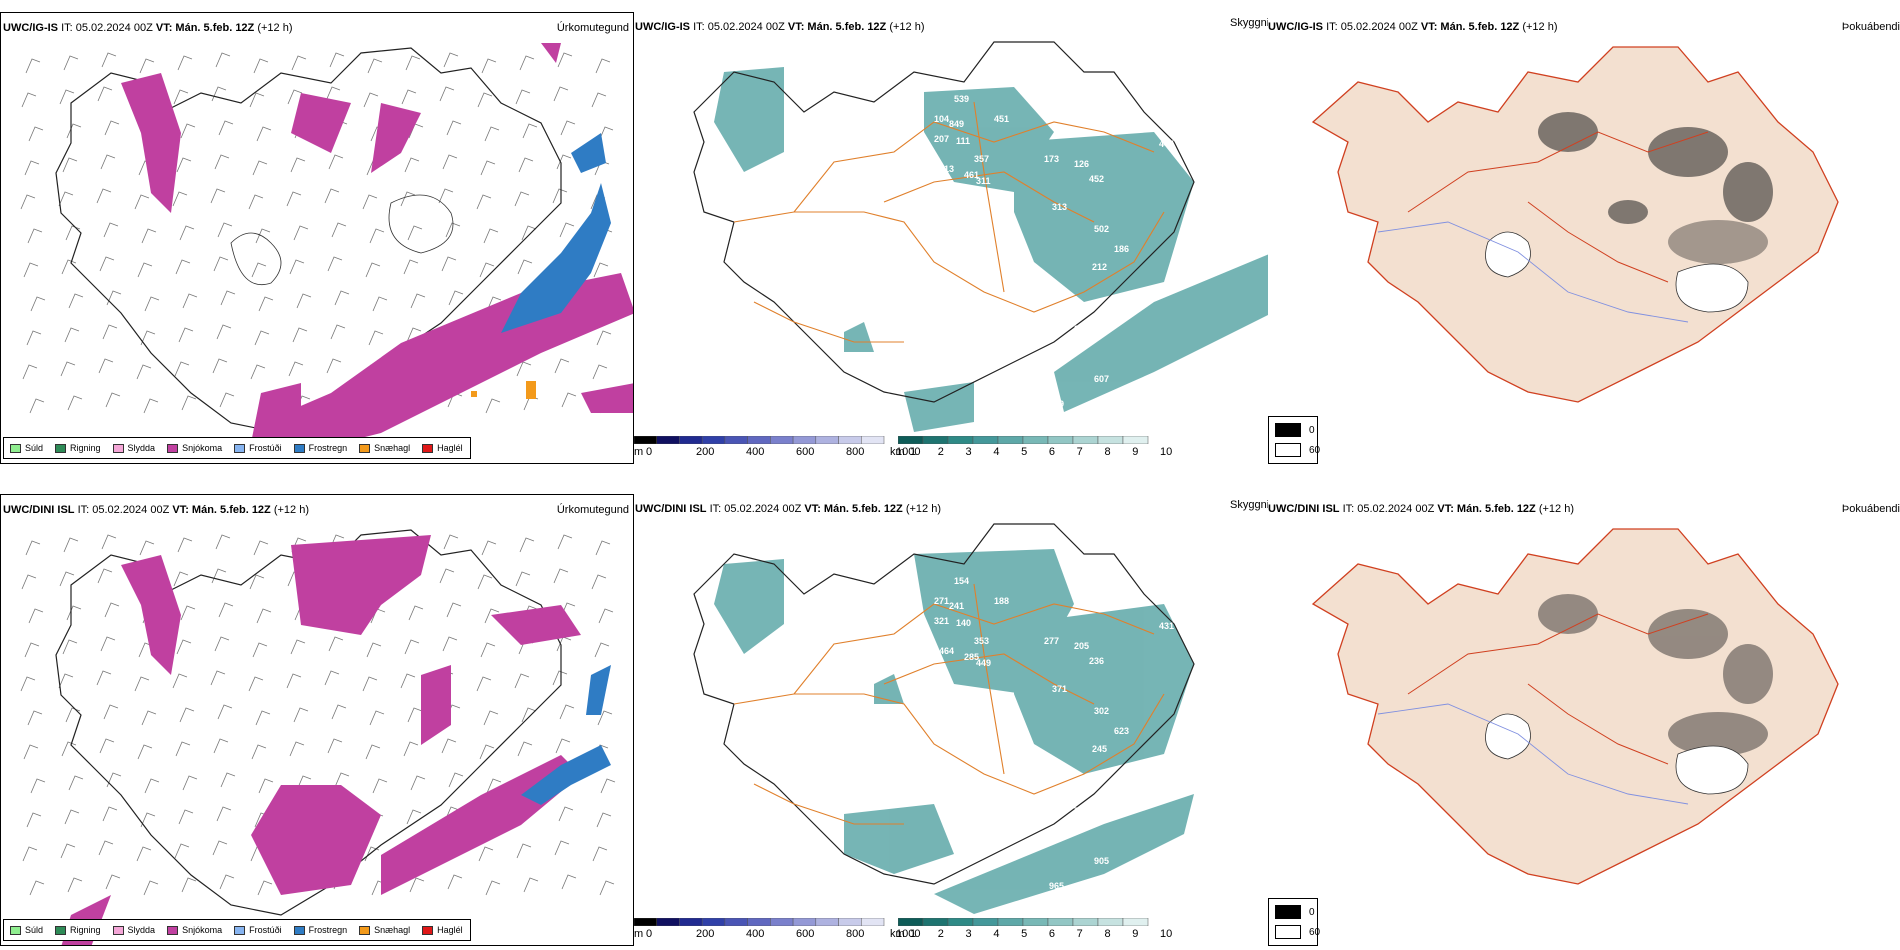 This screenshot has height=950, width=1900. I want to click on precip-map, so click(326, 248).